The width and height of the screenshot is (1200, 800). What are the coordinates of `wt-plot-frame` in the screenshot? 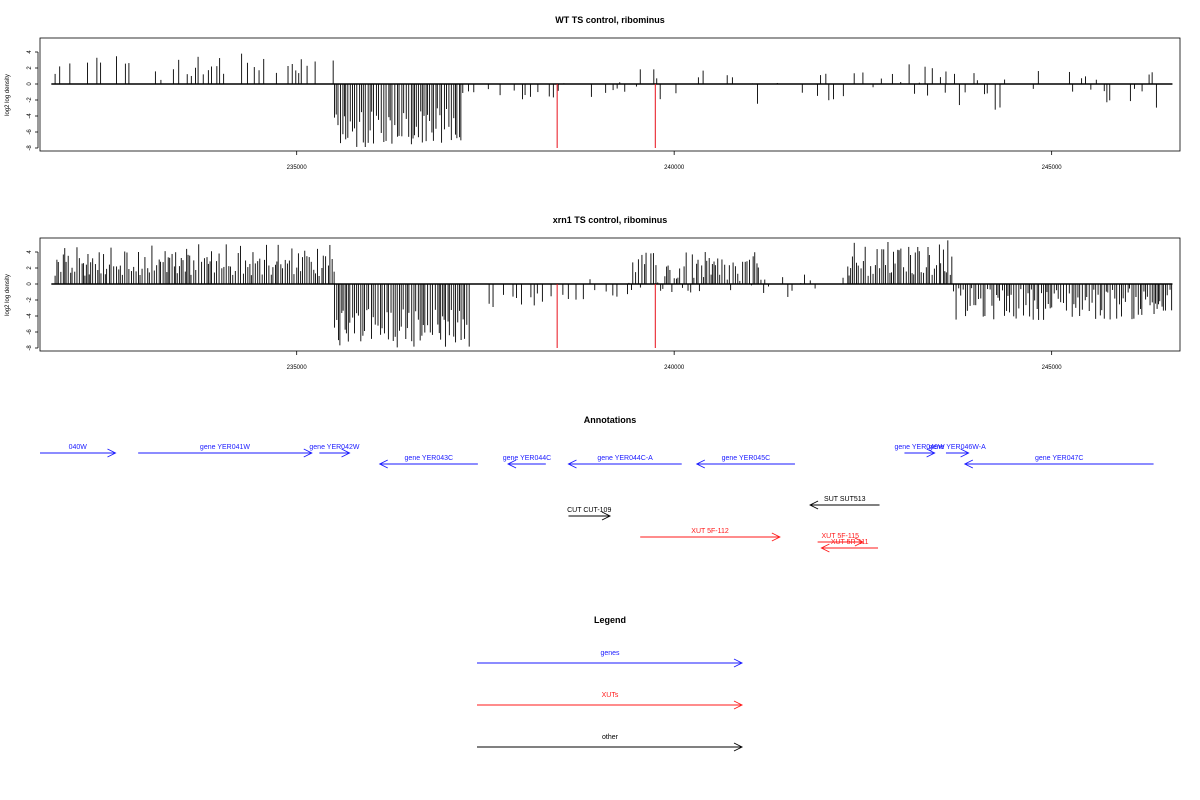 It's located at (610, 94).